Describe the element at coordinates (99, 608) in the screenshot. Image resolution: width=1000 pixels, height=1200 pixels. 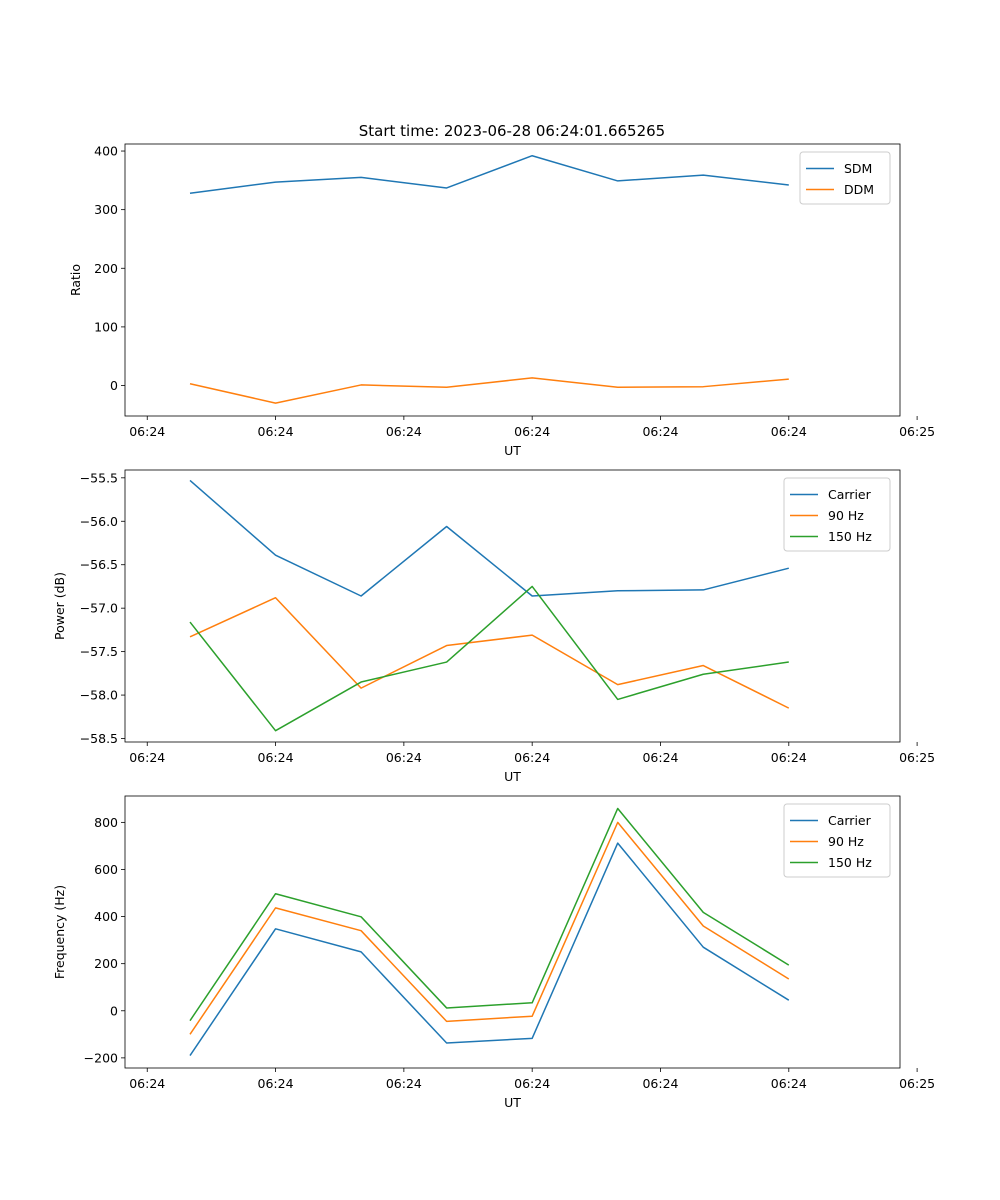
I see `y-tick-label: −57.0` at that location.